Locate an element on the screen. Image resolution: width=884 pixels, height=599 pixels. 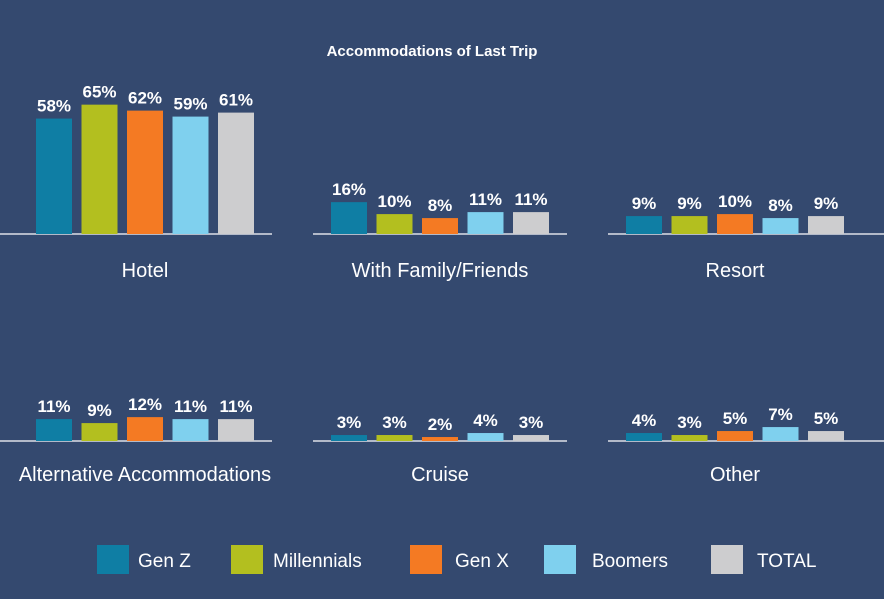
bar-cruise-boomers is located at coordinates (485, 437).